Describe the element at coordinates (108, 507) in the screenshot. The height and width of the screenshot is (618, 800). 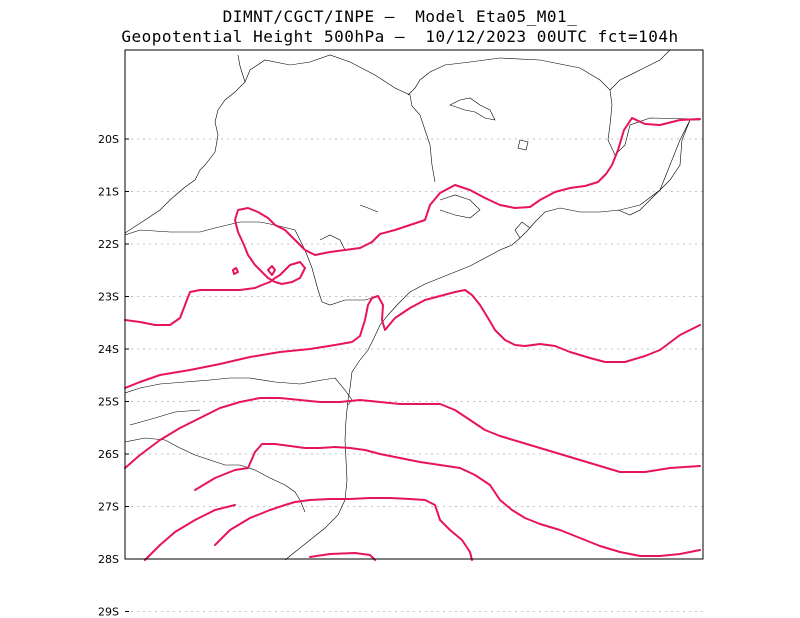
I see `lat-tick-label: 27S` at that location.